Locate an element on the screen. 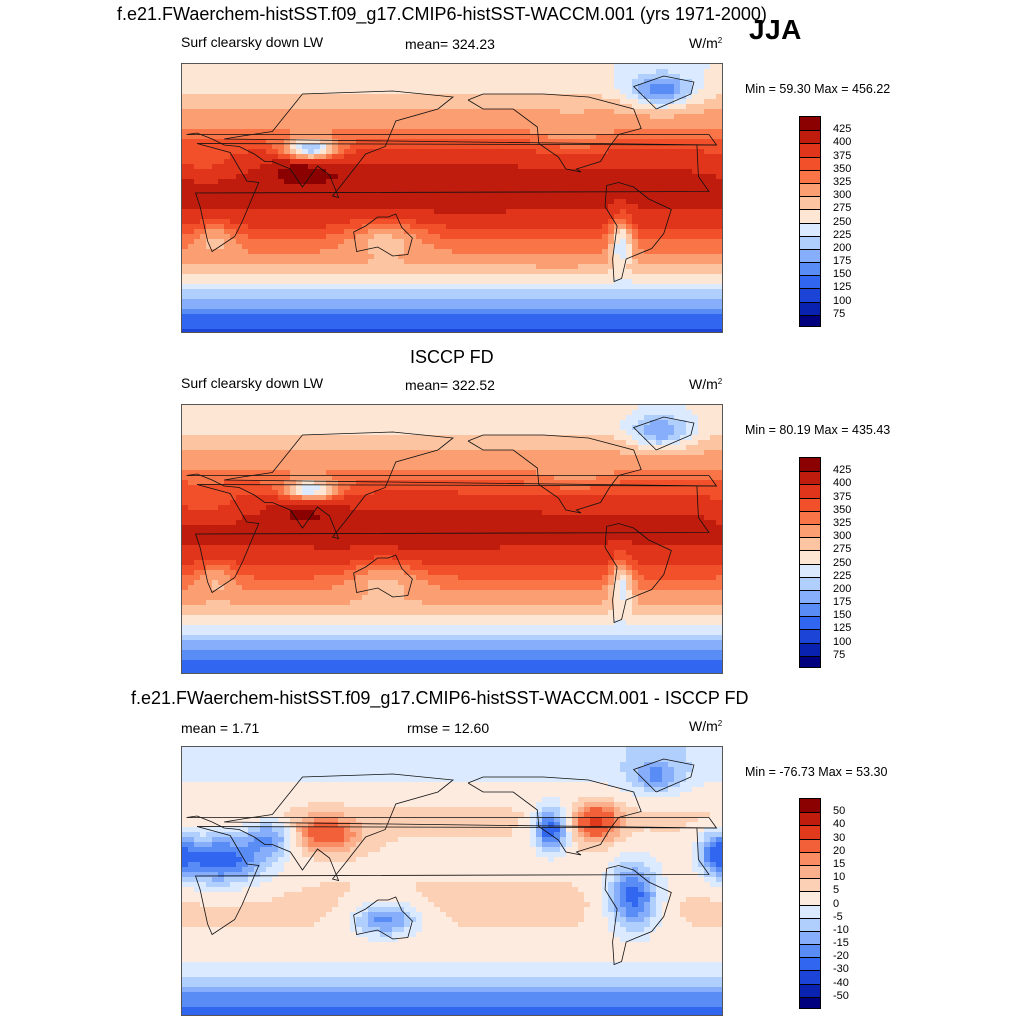 The width and height of the screenshot is (1024, 1024). panel-2-title: ISCCP FD is located at coordinates (452, 357).